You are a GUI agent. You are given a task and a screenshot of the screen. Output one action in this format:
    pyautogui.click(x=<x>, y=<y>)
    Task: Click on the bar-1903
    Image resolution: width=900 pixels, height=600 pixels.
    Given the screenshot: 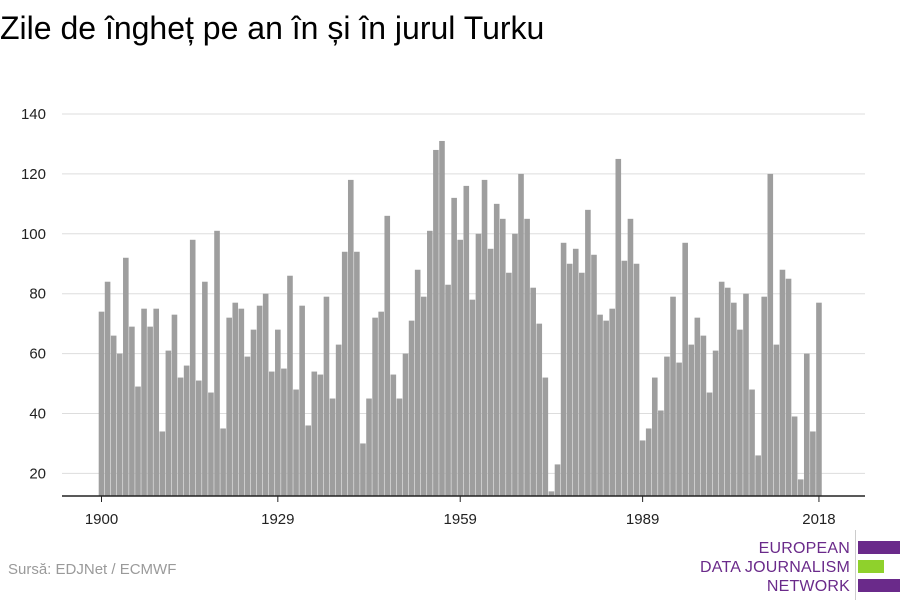 What is the action you would take?
    pyautogui.click(x=119, y=424)
    